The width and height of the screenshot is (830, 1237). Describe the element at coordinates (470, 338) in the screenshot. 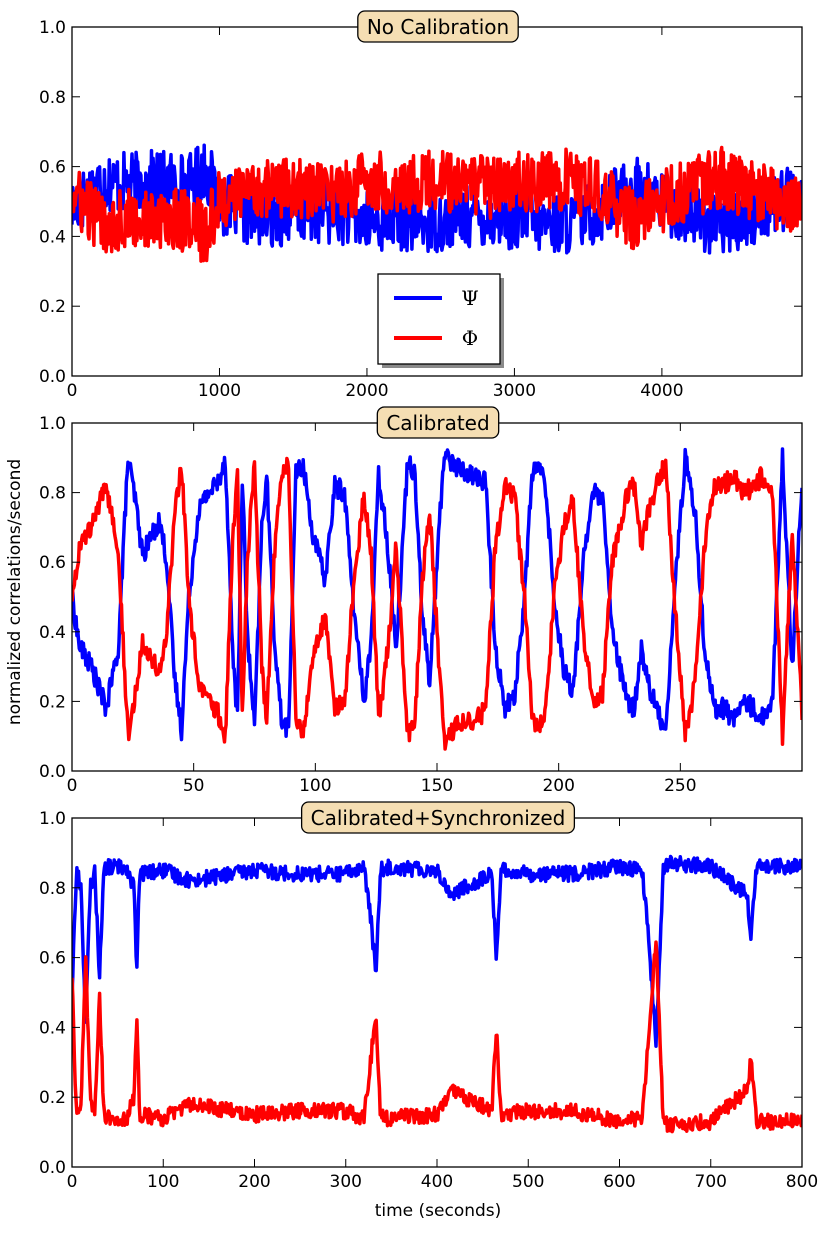

I see `legend-phi-label: Φ` at that location.